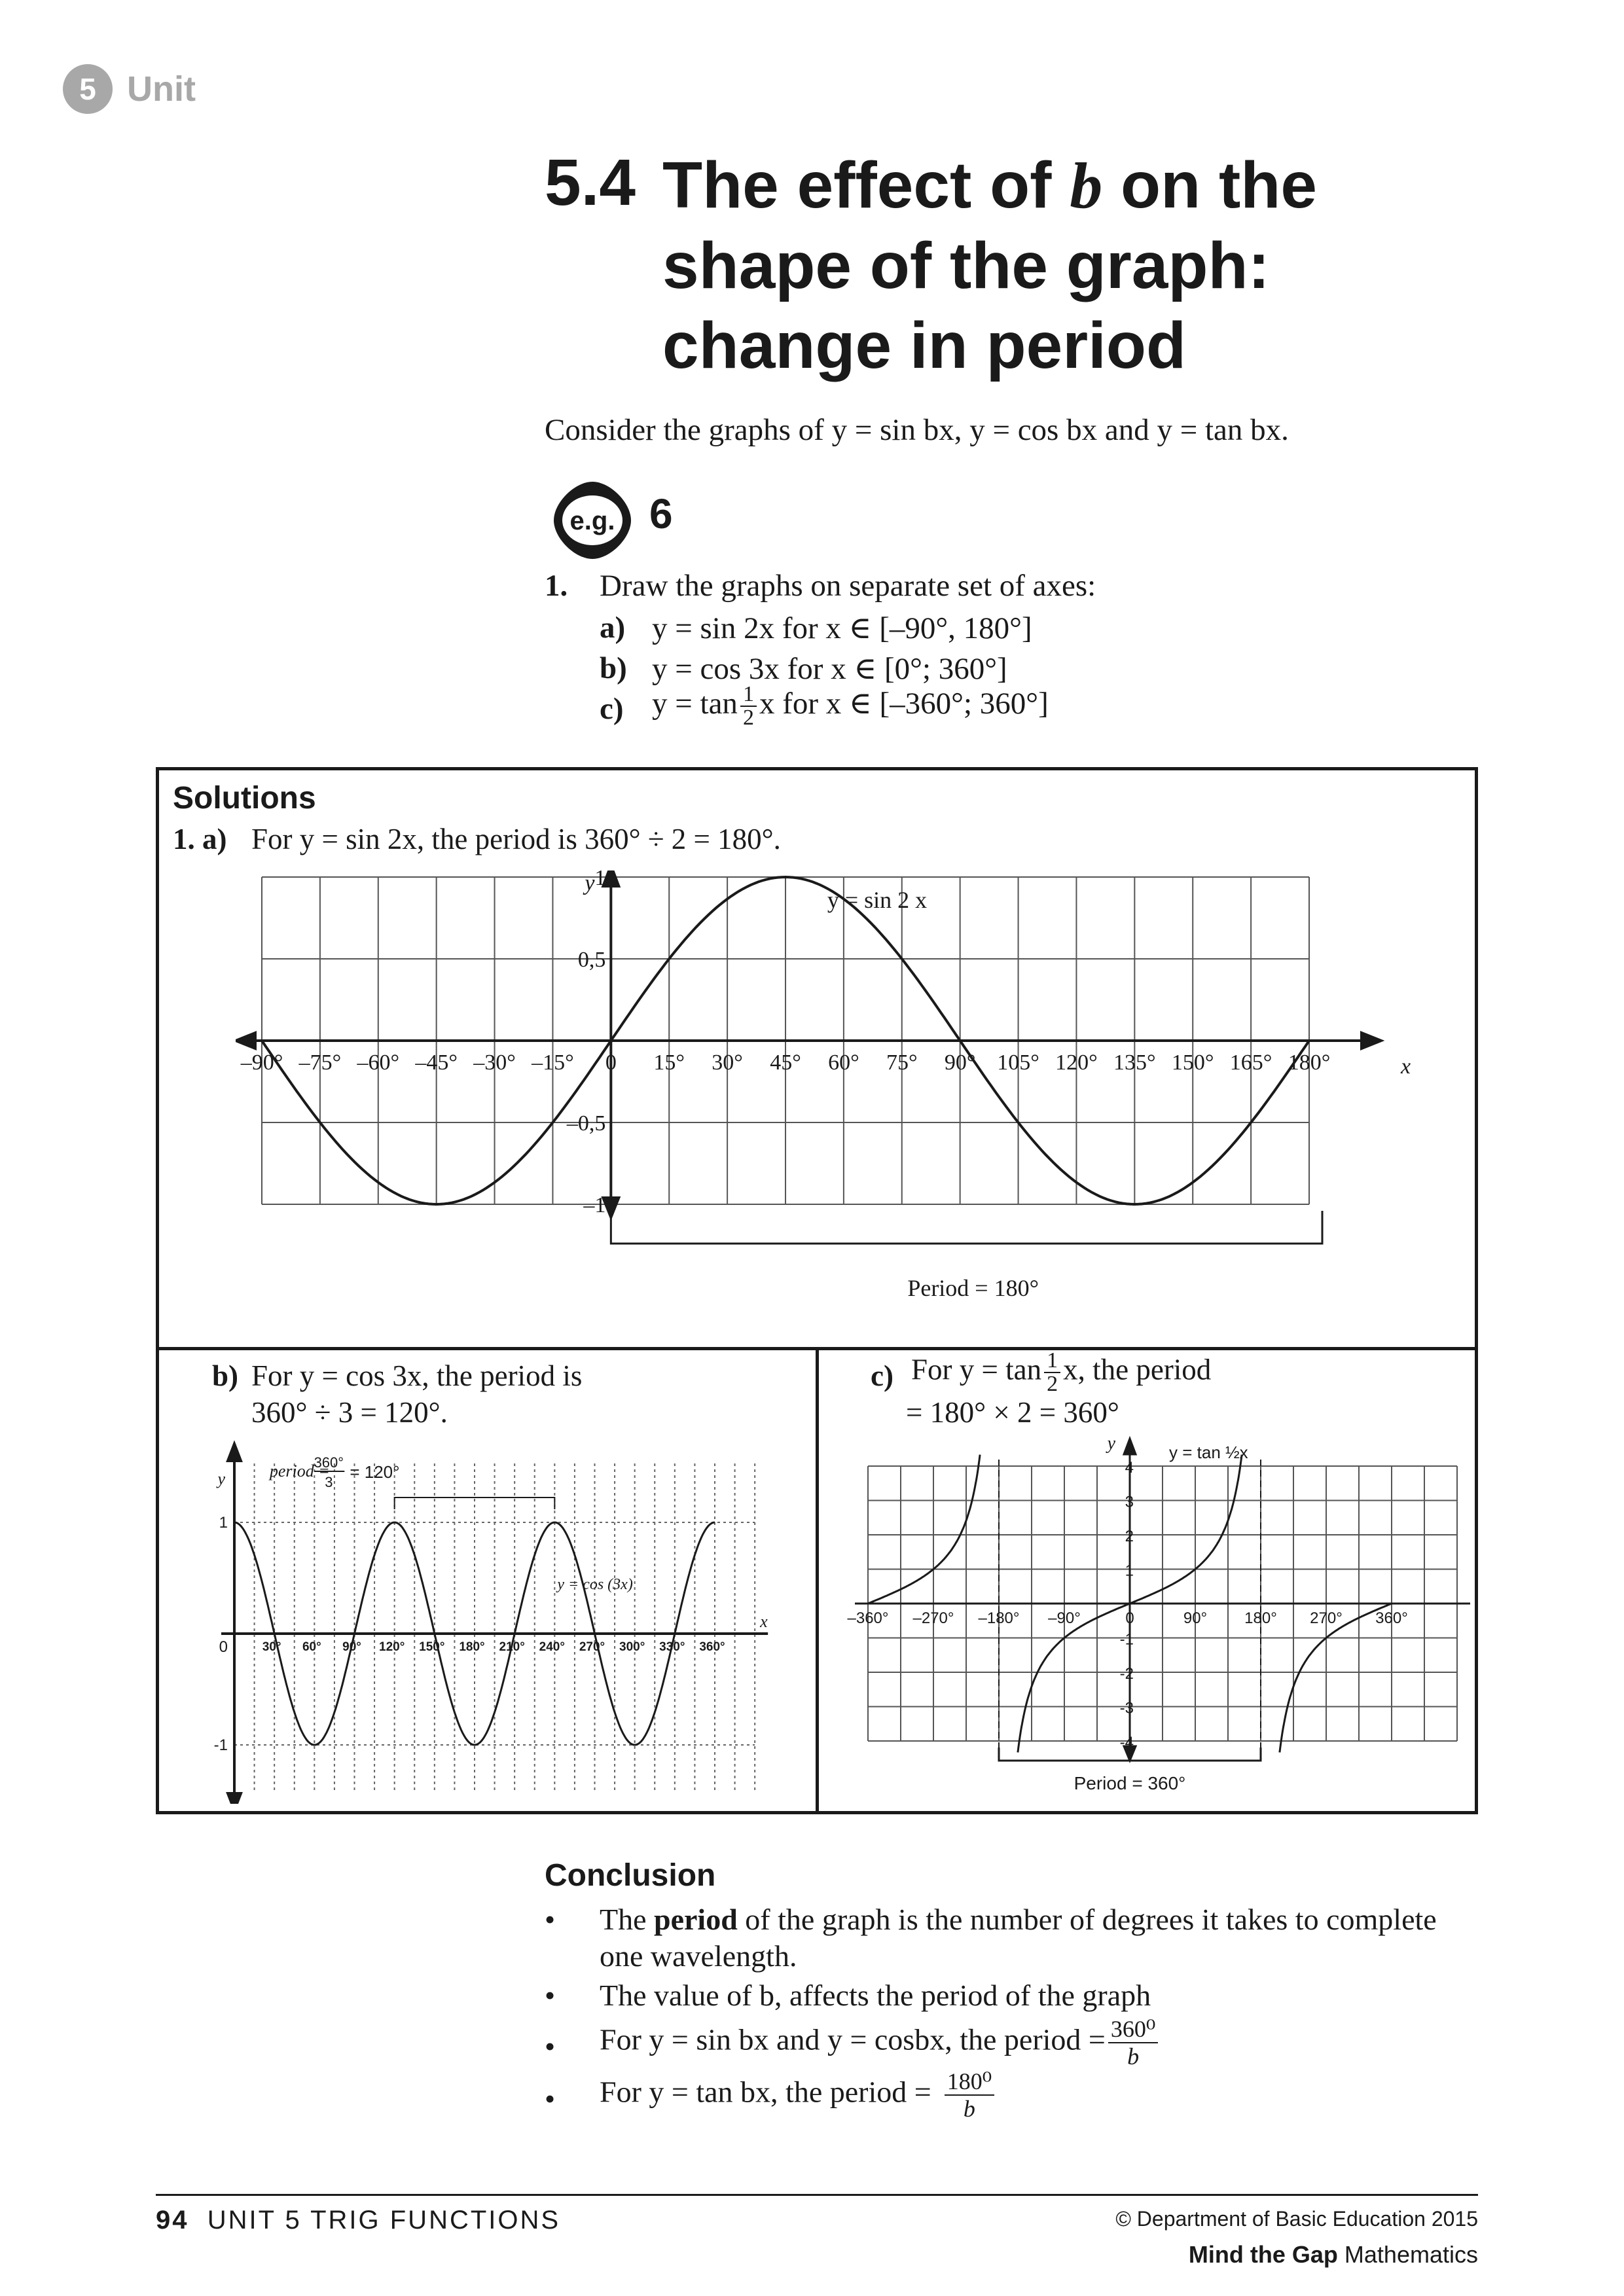  What do you see at coordinates (1260, 1618) in the screenshot?
I see `graph-c-x-tick-label: 180°` at bounding box center [1260, 1618].